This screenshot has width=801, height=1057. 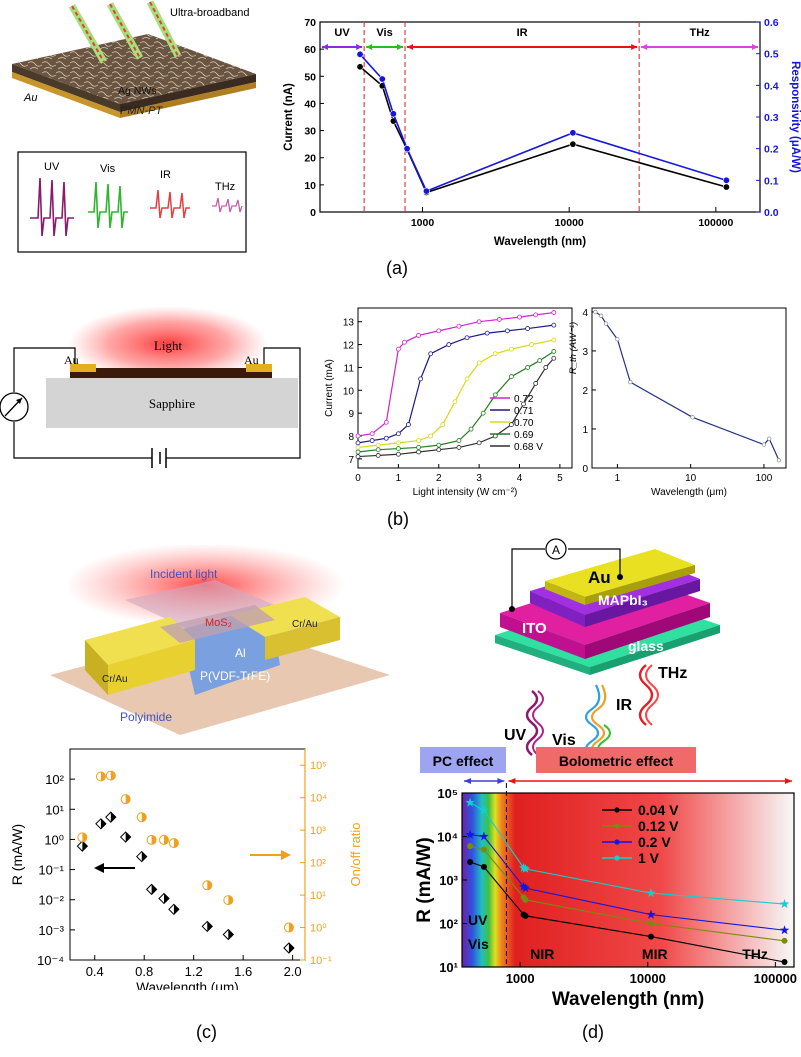 I want to click on y-tick-label: 70, so click(x=310, y=23).